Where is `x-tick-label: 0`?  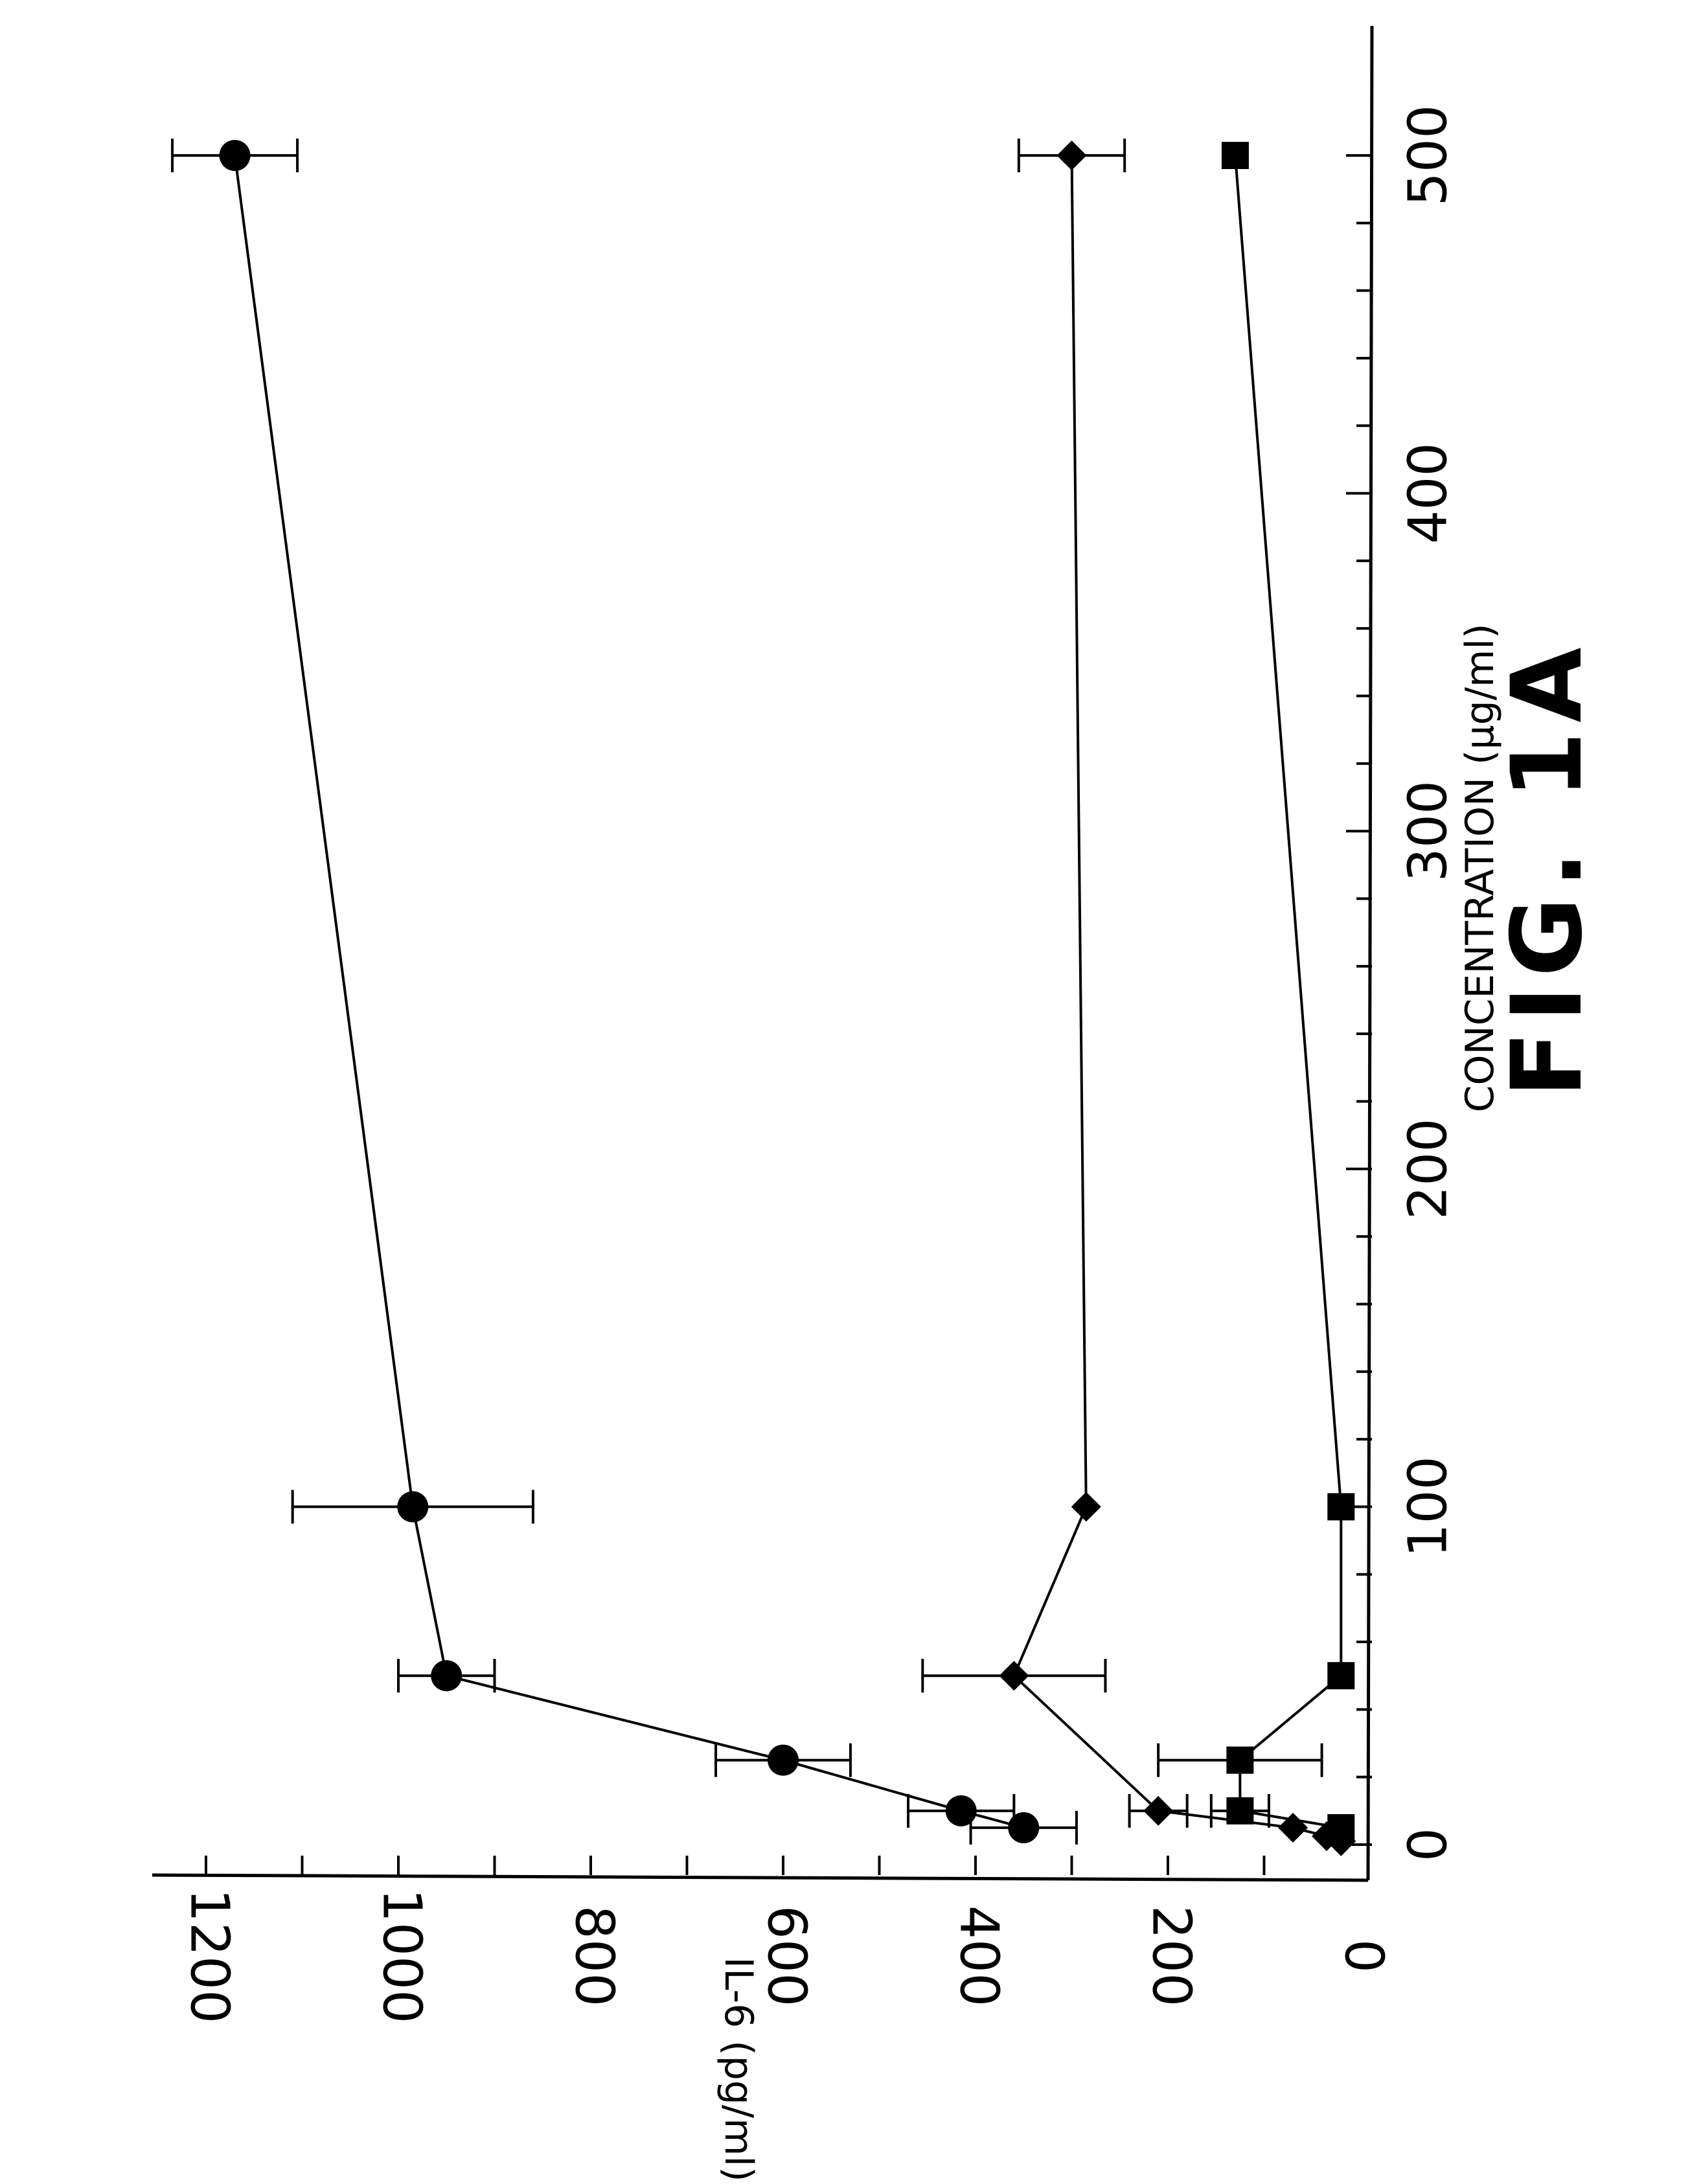
x-tick-label: 0 is located at coordinates (1428, 1845).